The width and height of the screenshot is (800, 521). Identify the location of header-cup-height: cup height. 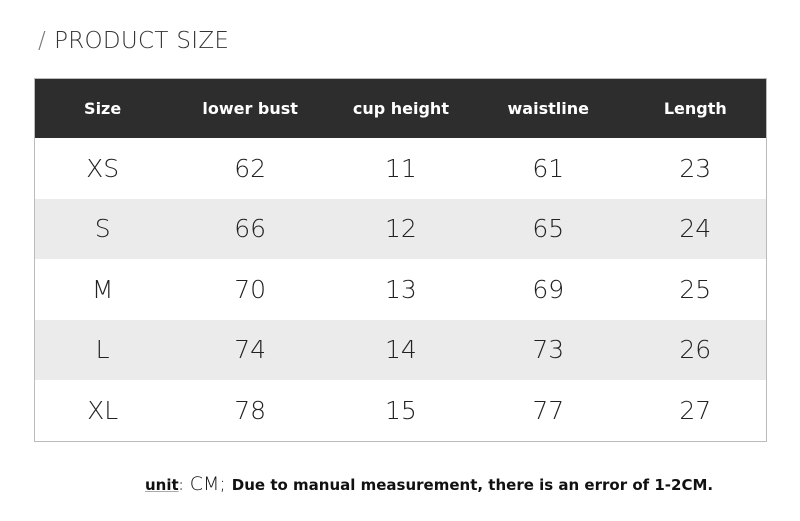
(401, 108).